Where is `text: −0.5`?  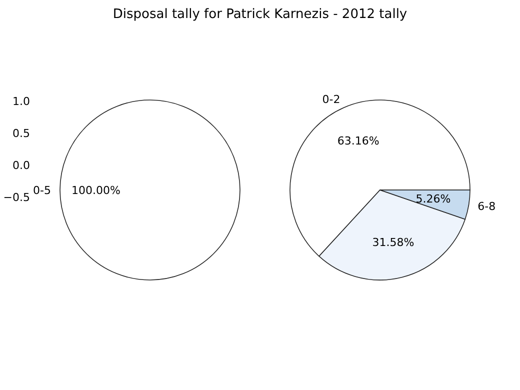
text: −0.5 is located at coordinates (16, 197).